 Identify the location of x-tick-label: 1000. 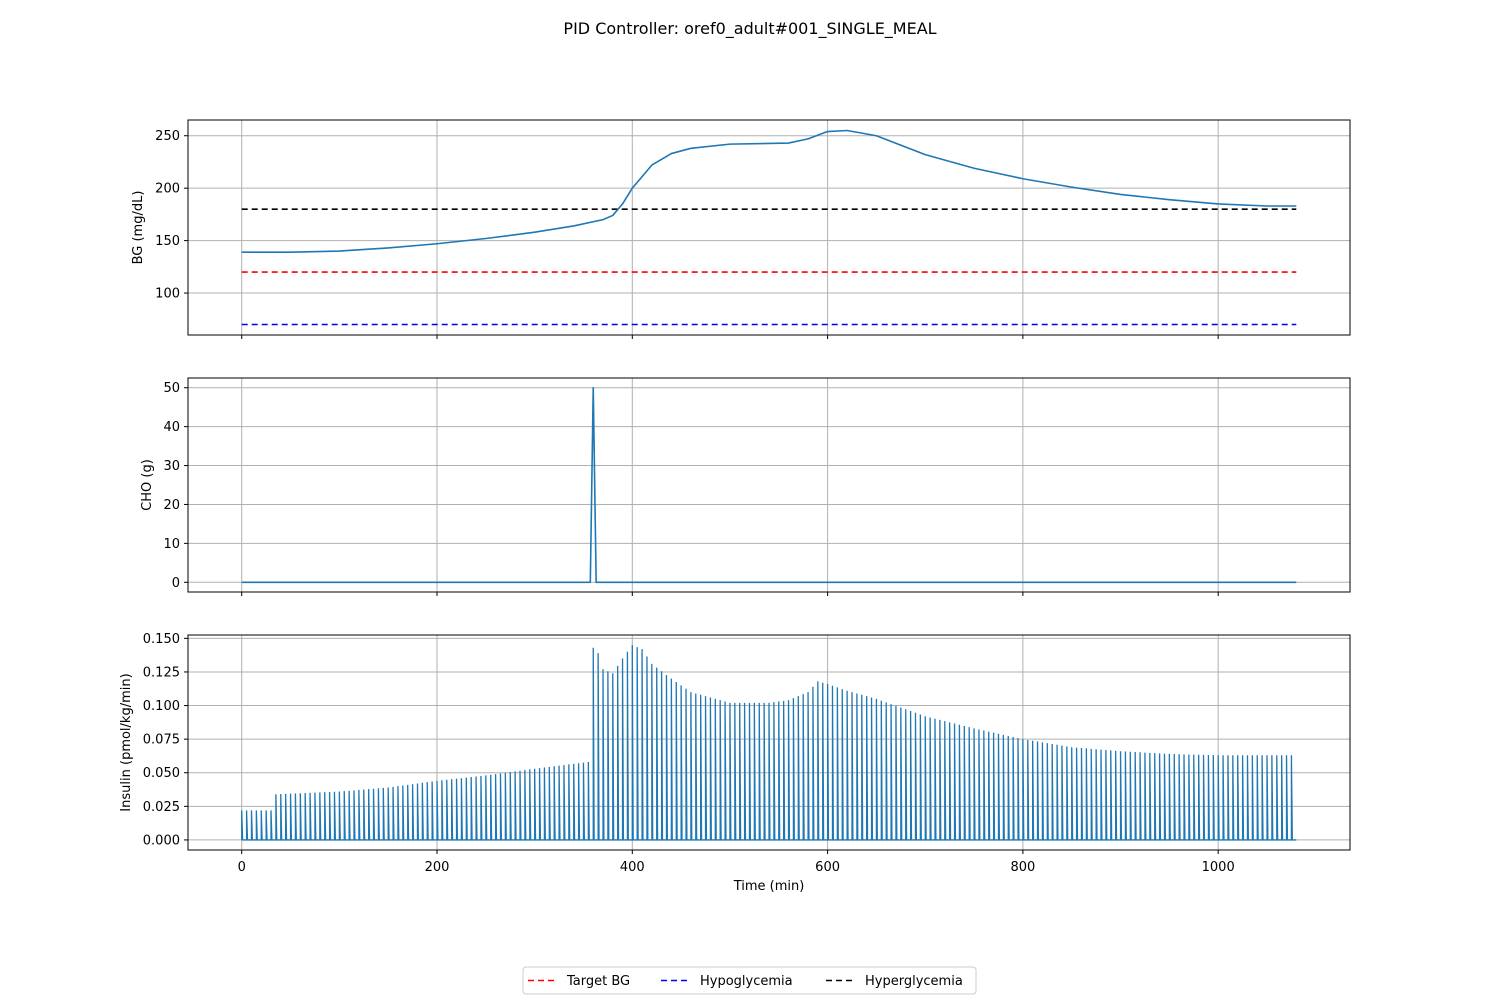
(1218, 867).